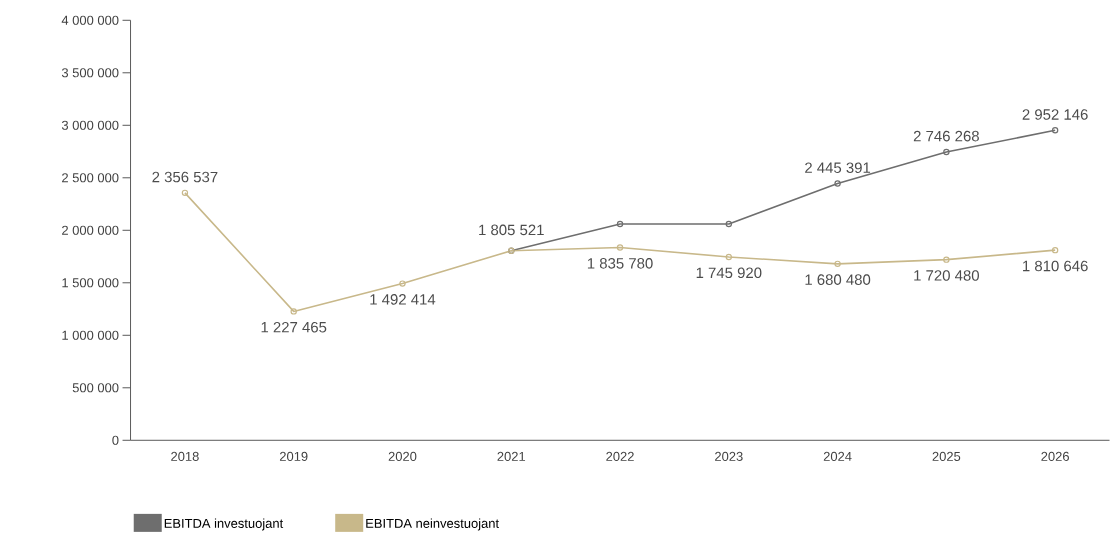 The width and height of the screenshot is (1120, 560). I want to click on data-label: 1 227 465, so click(294, 327).